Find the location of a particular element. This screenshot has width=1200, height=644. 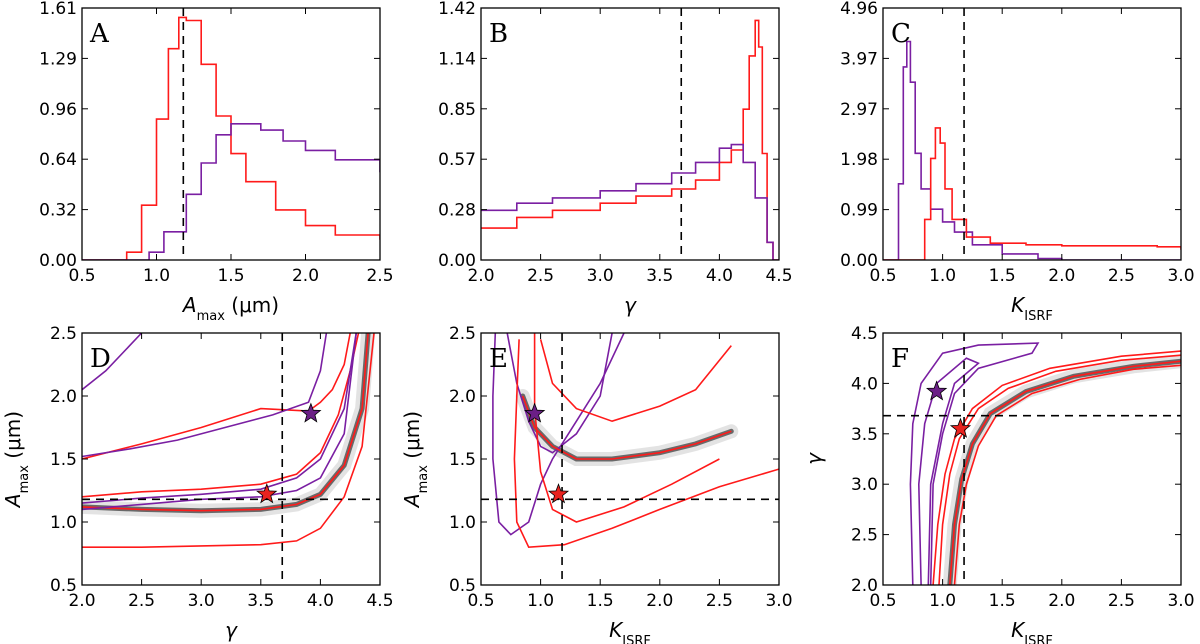

y-tick-label: 0.64 is located at coordinates (58, 160).